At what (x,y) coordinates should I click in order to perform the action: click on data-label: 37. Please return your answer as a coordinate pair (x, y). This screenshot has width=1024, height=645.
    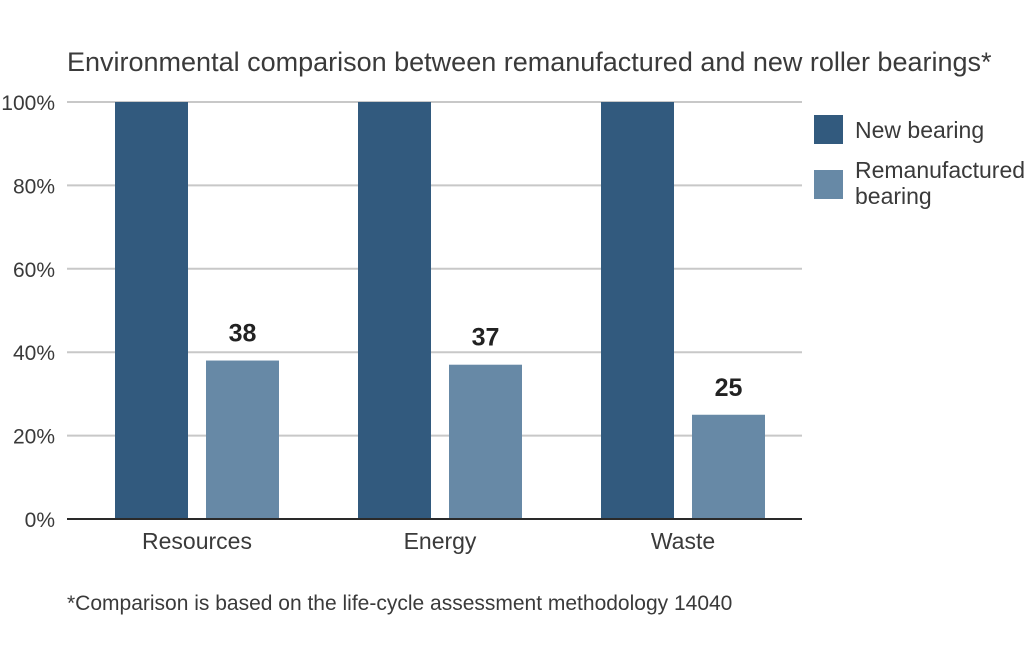
    Looking at the image, I should click on (486, 338).